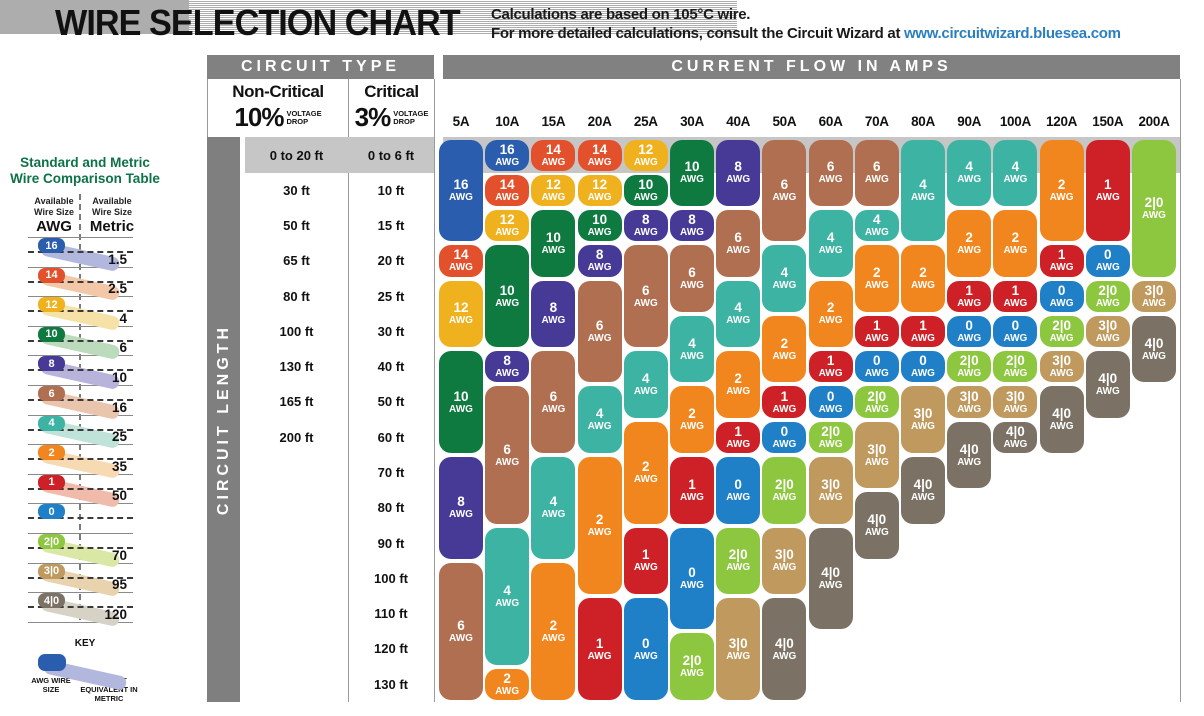 This screenshot has width=1204, height=716. What do you see at coordinates (645, 296) in the screenshot?
I see `wire-pill-25A-6: 6 AWG` at bounding box center [645, 296].